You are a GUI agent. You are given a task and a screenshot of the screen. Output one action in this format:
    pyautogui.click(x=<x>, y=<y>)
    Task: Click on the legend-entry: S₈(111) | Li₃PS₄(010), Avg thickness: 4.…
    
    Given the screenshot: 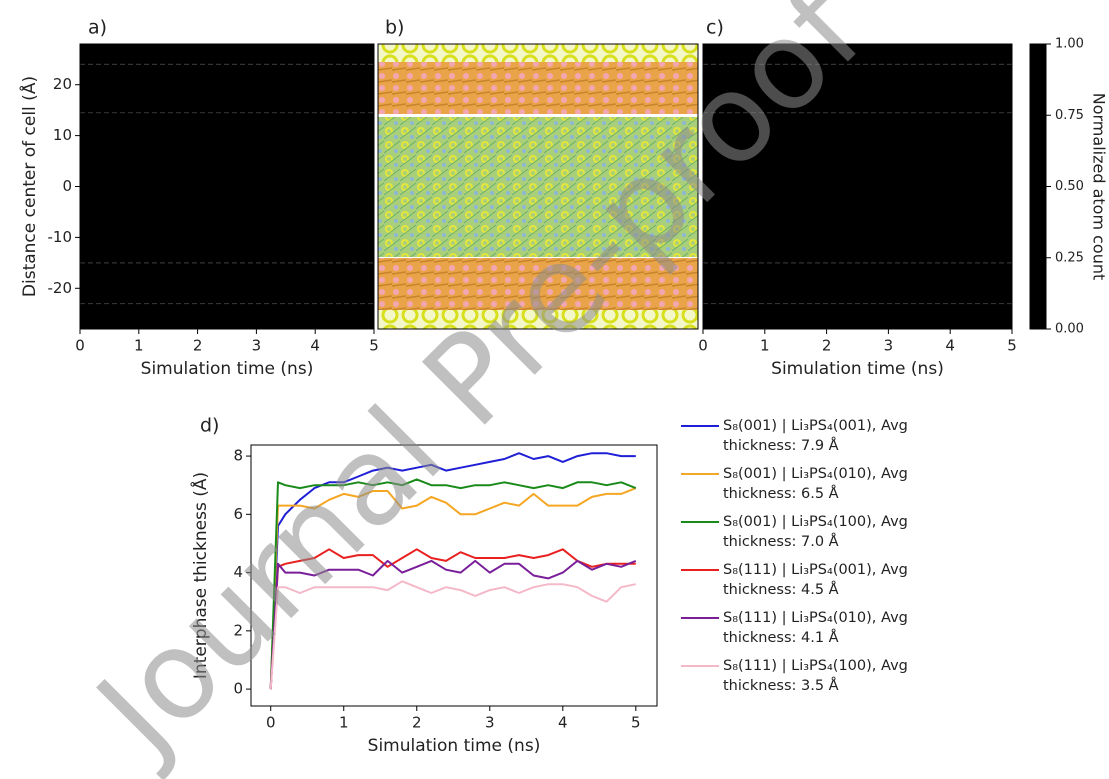 What is the action you would take?
    pyautogui.click(x=800, y=632)
    